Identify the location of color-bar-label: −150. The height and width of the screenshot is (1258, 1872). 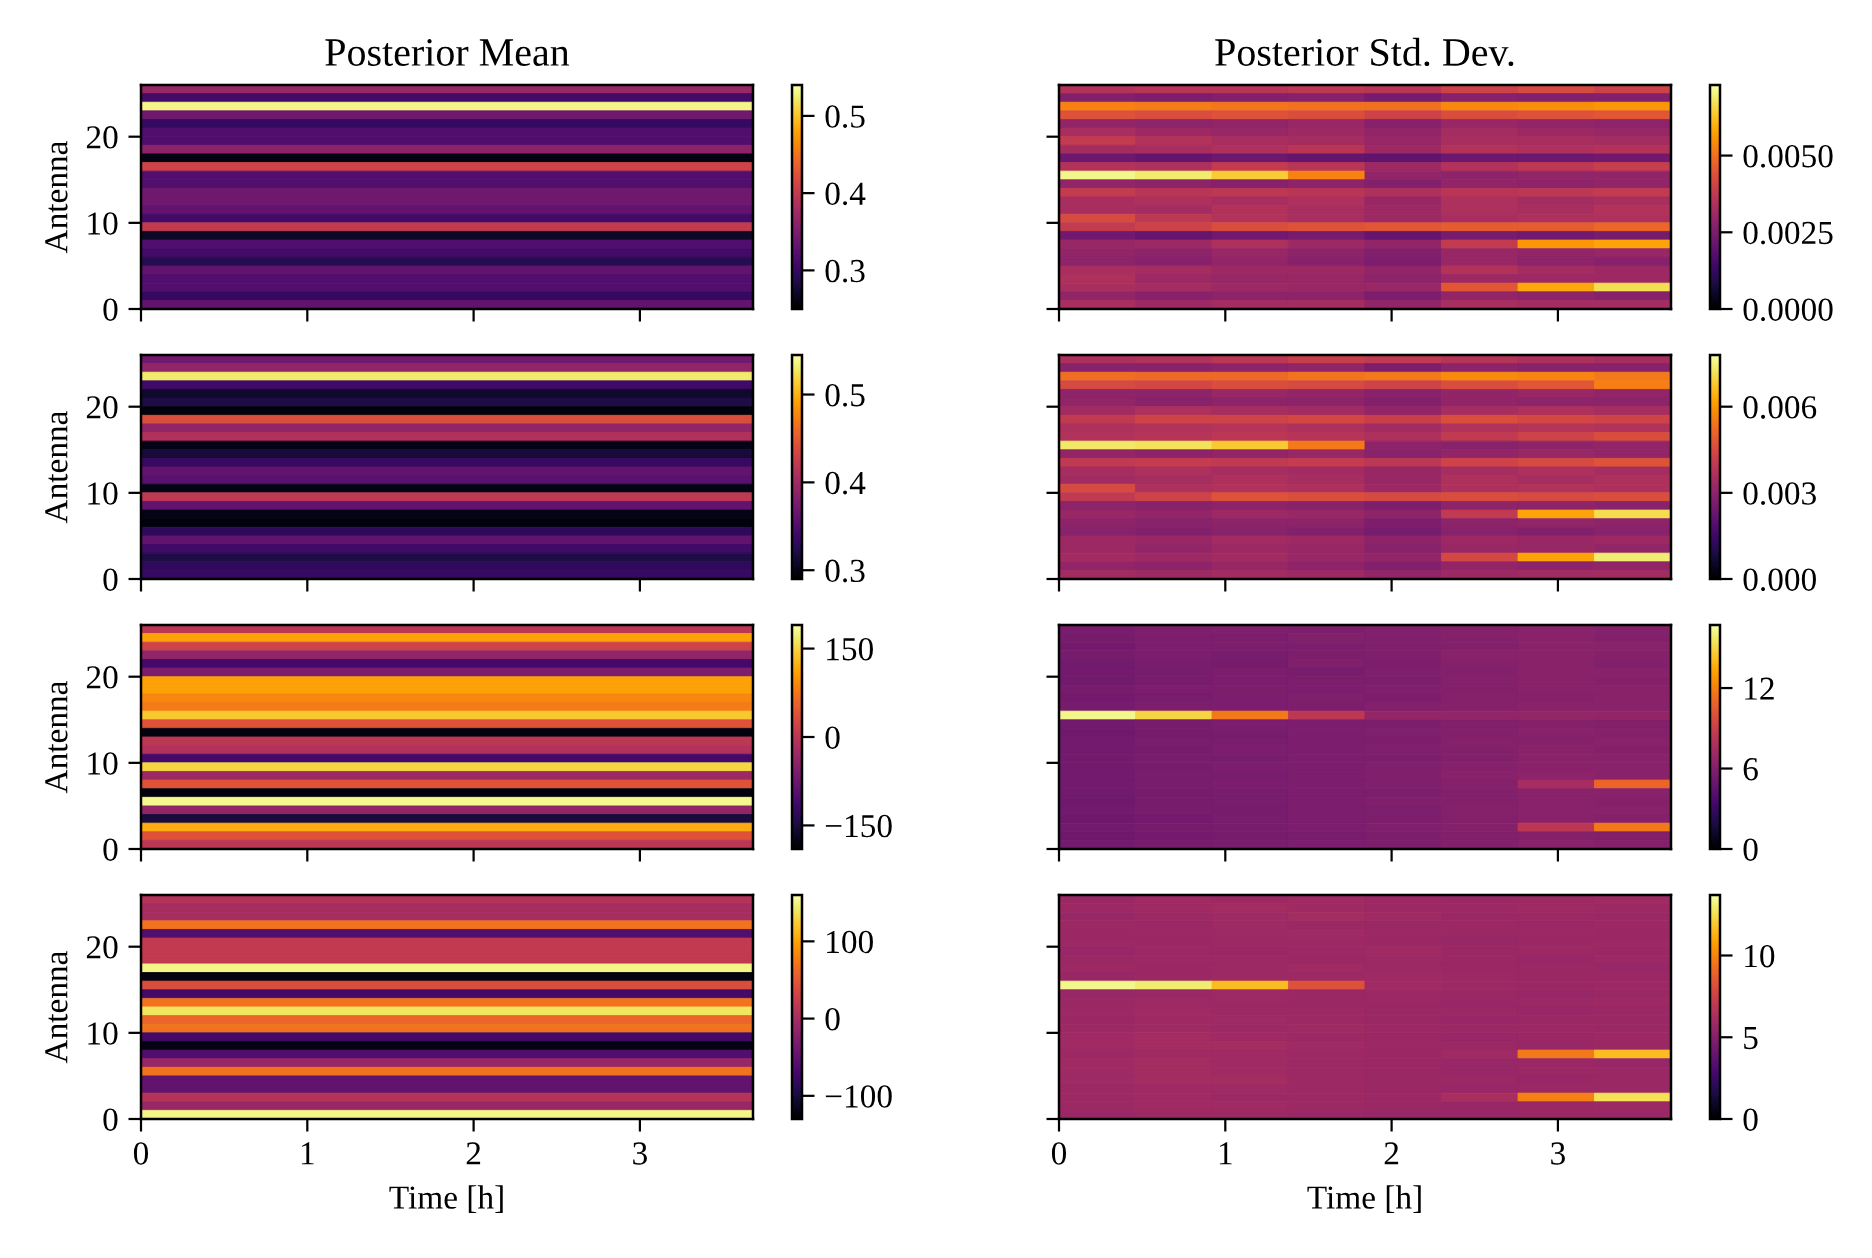
(858, 826).